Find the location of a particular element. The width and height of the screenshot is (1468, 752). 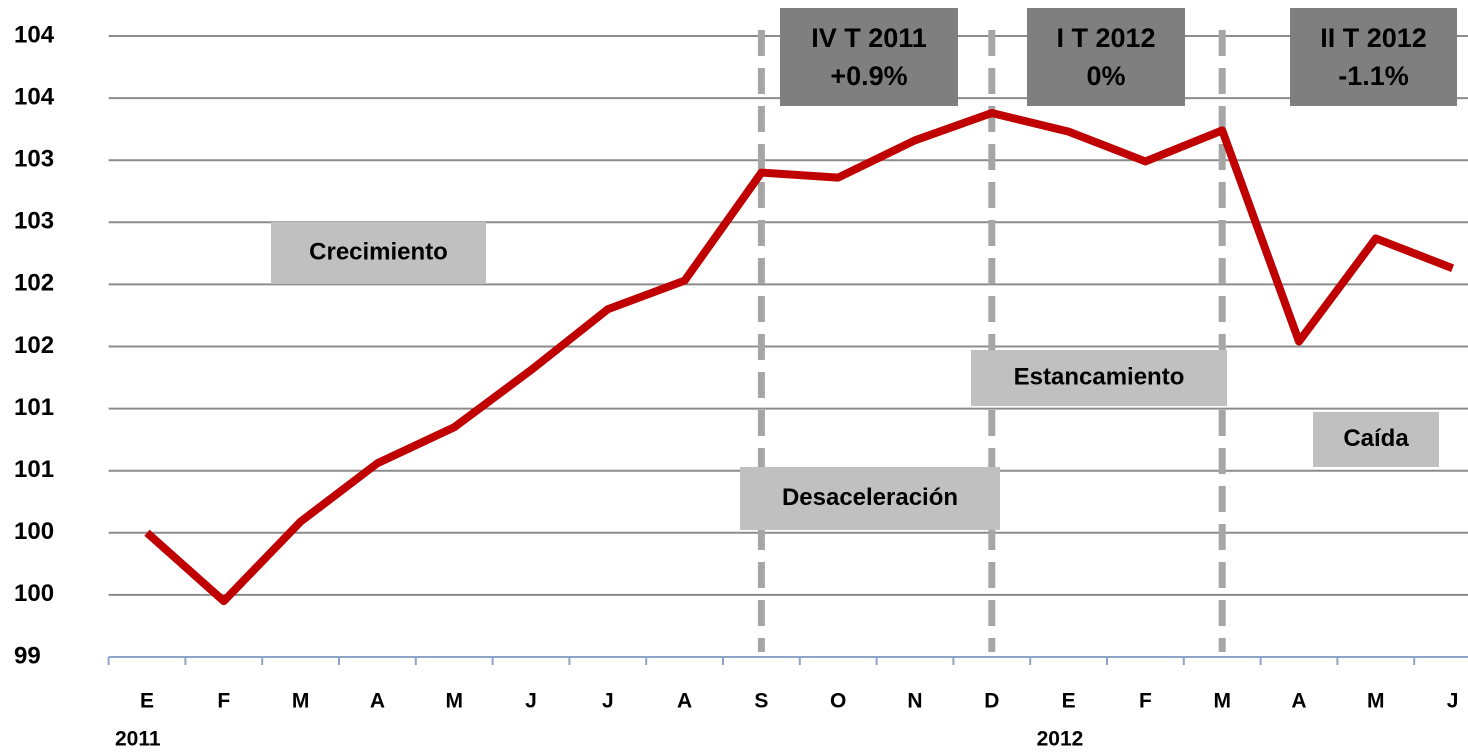

phase-label: Caída is located at coordinates (1376, 438).